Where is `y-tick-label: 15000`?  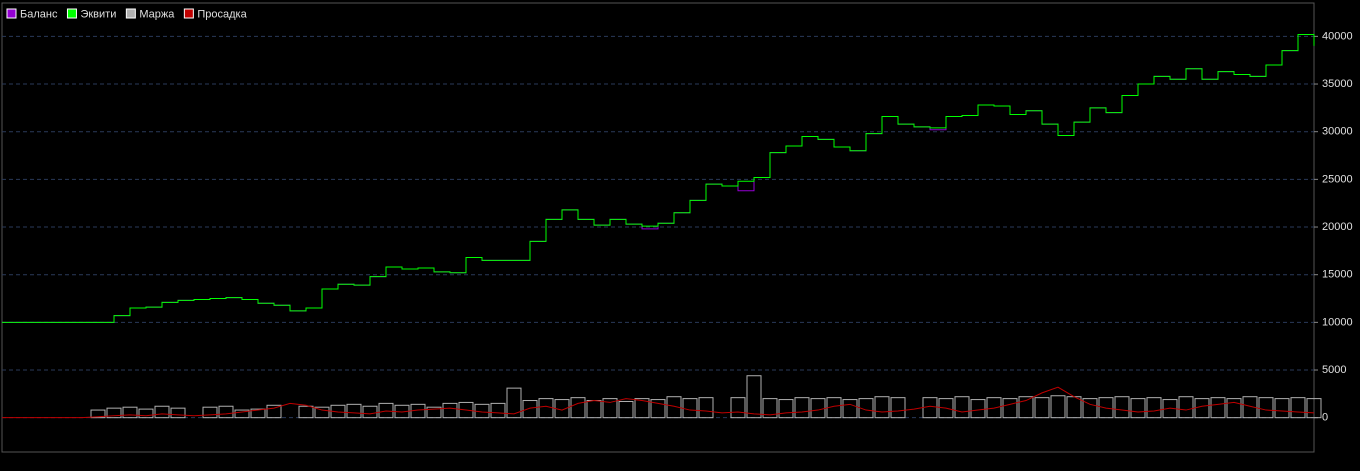 y-tick-label: 15000 is located at coordinates (1337, 275).